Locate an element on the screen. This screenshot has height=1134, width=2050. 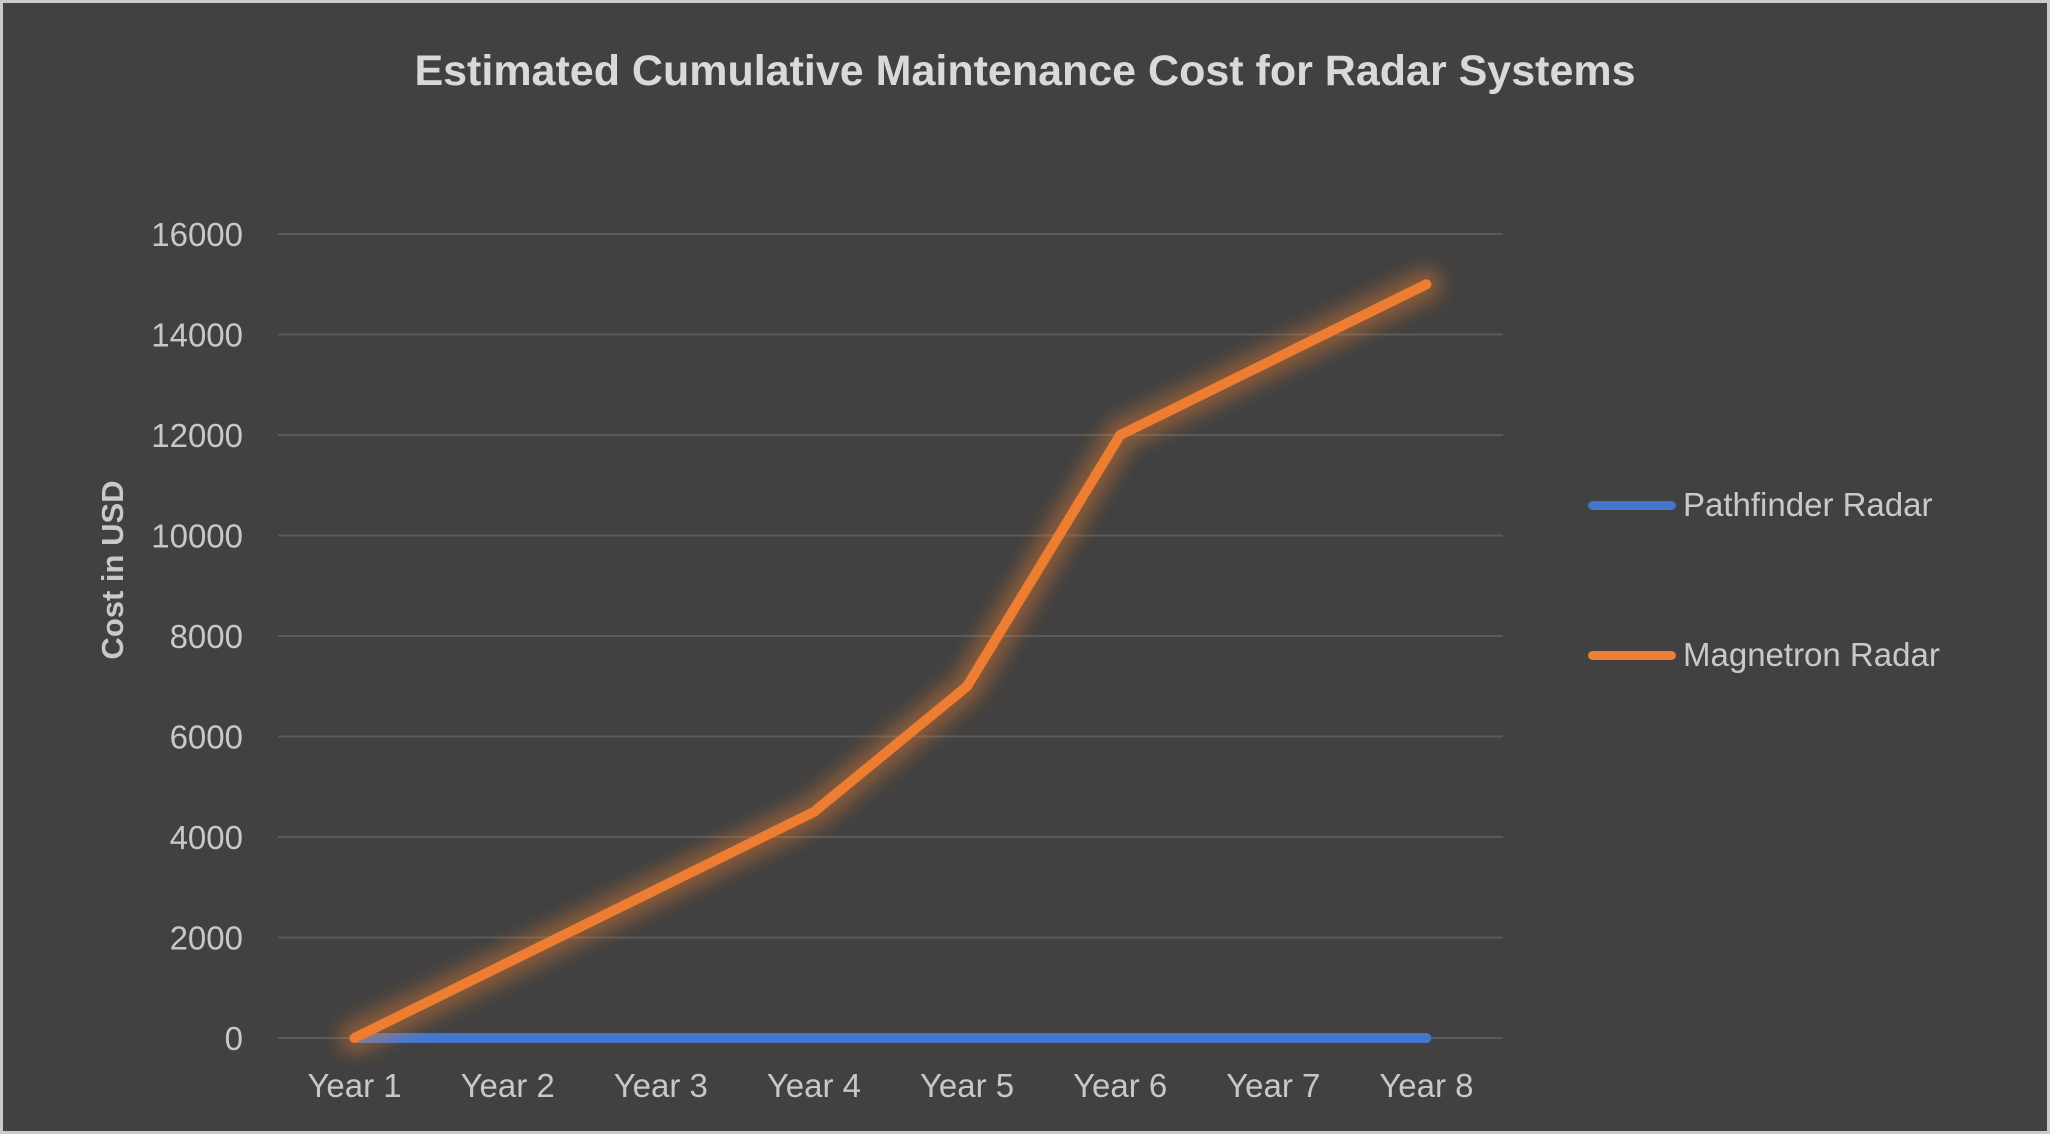
x-tick-label: Year 6 is located at coordinates (1120, 1085).